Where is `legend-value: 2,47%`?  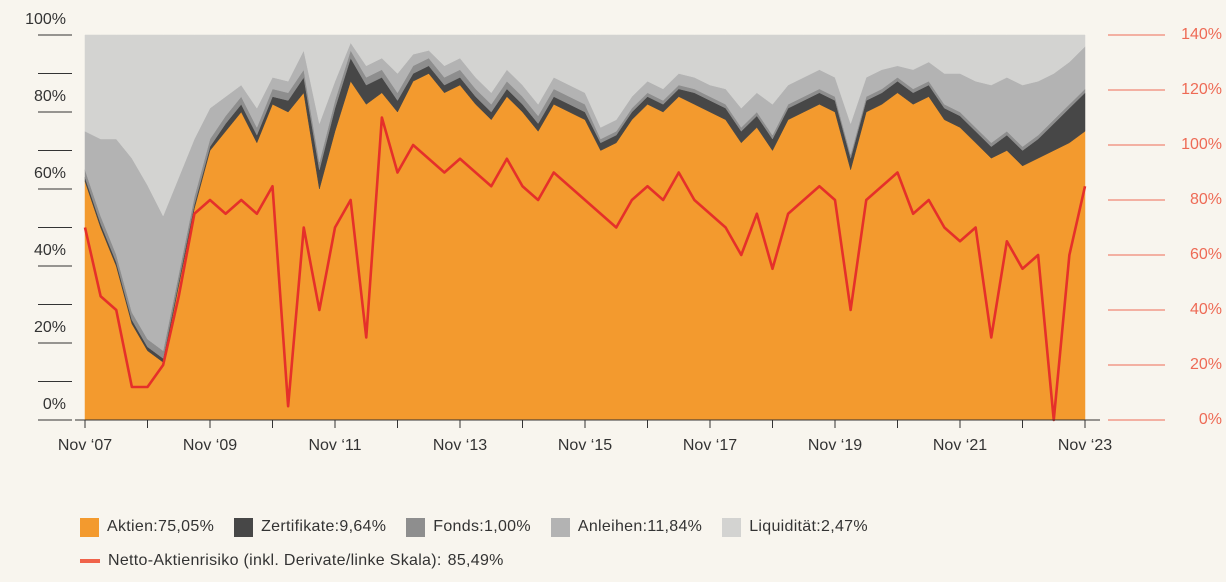 legend-value: 2,47% is located at coordinates (844, 526).